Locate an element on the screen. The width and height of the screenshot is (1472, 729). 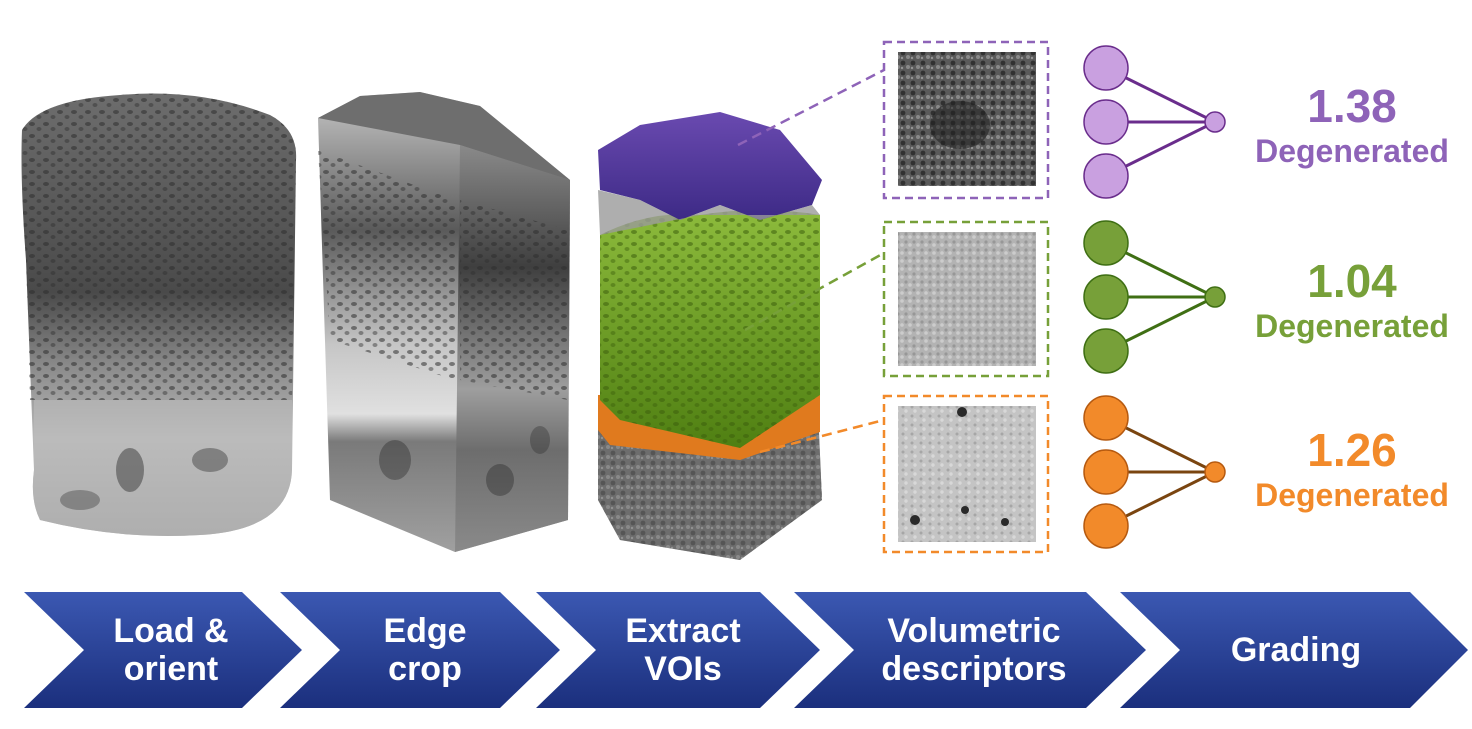
result-orange: 1.26 Degenerated is located at coordinates (1352, 469).